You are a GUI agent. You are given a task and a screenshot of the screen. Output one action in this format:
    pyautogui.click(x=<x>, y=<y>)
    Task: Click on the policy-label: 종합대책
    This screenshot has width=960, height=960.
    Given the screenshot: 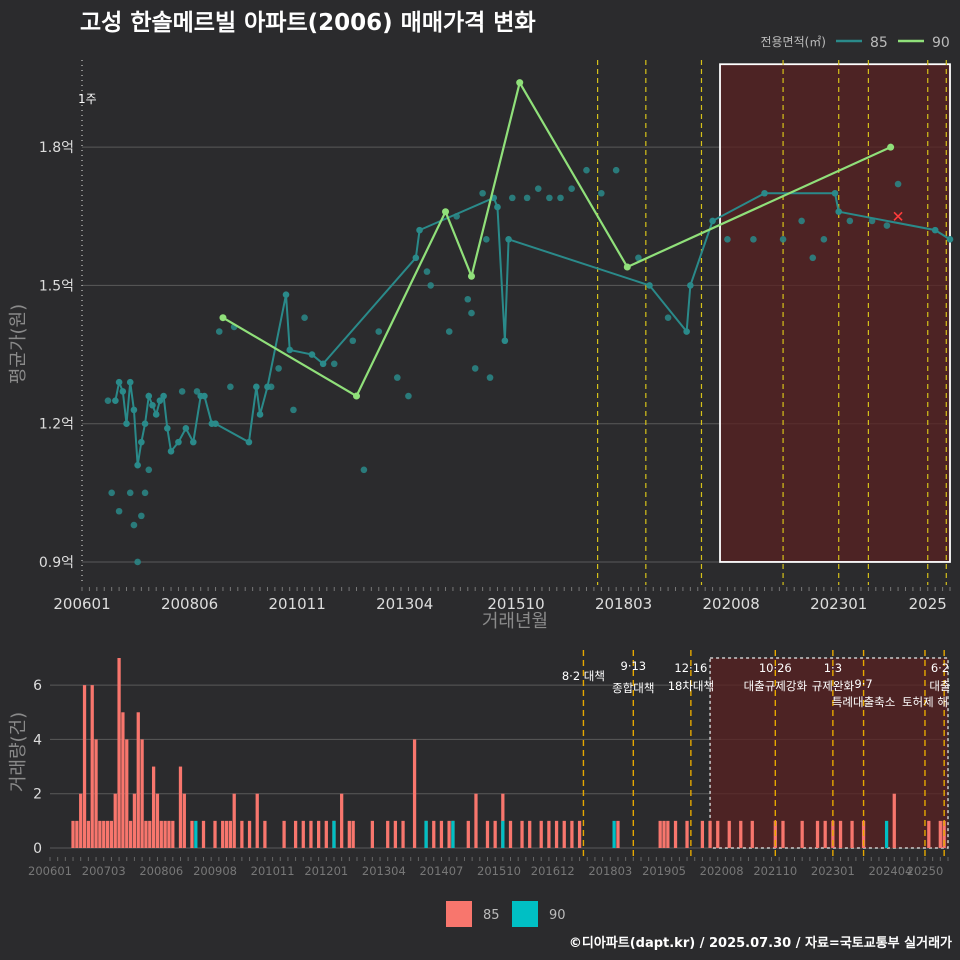 What is the action you would take?
    pyautogui.click(x=633, y=688)
    